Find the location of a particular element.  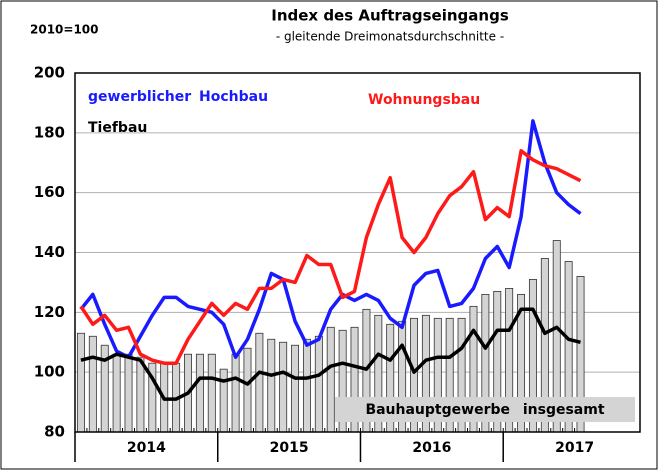

legend-label: Bauhauptgewerbe insgesamt is located at coordinates (484, 410).